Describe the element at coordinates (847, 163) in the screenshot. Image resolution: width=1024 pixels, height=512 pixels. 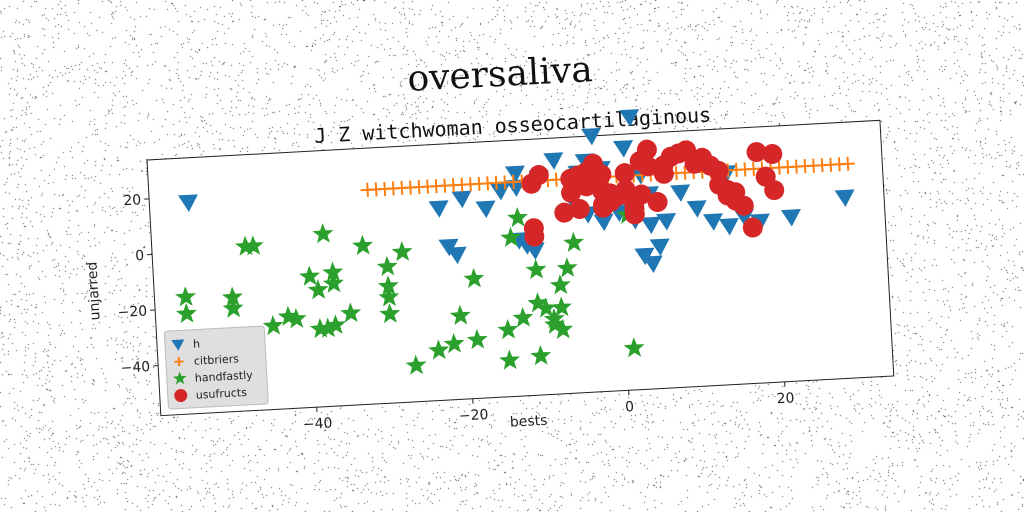
I see `citbriers-point` at that location.